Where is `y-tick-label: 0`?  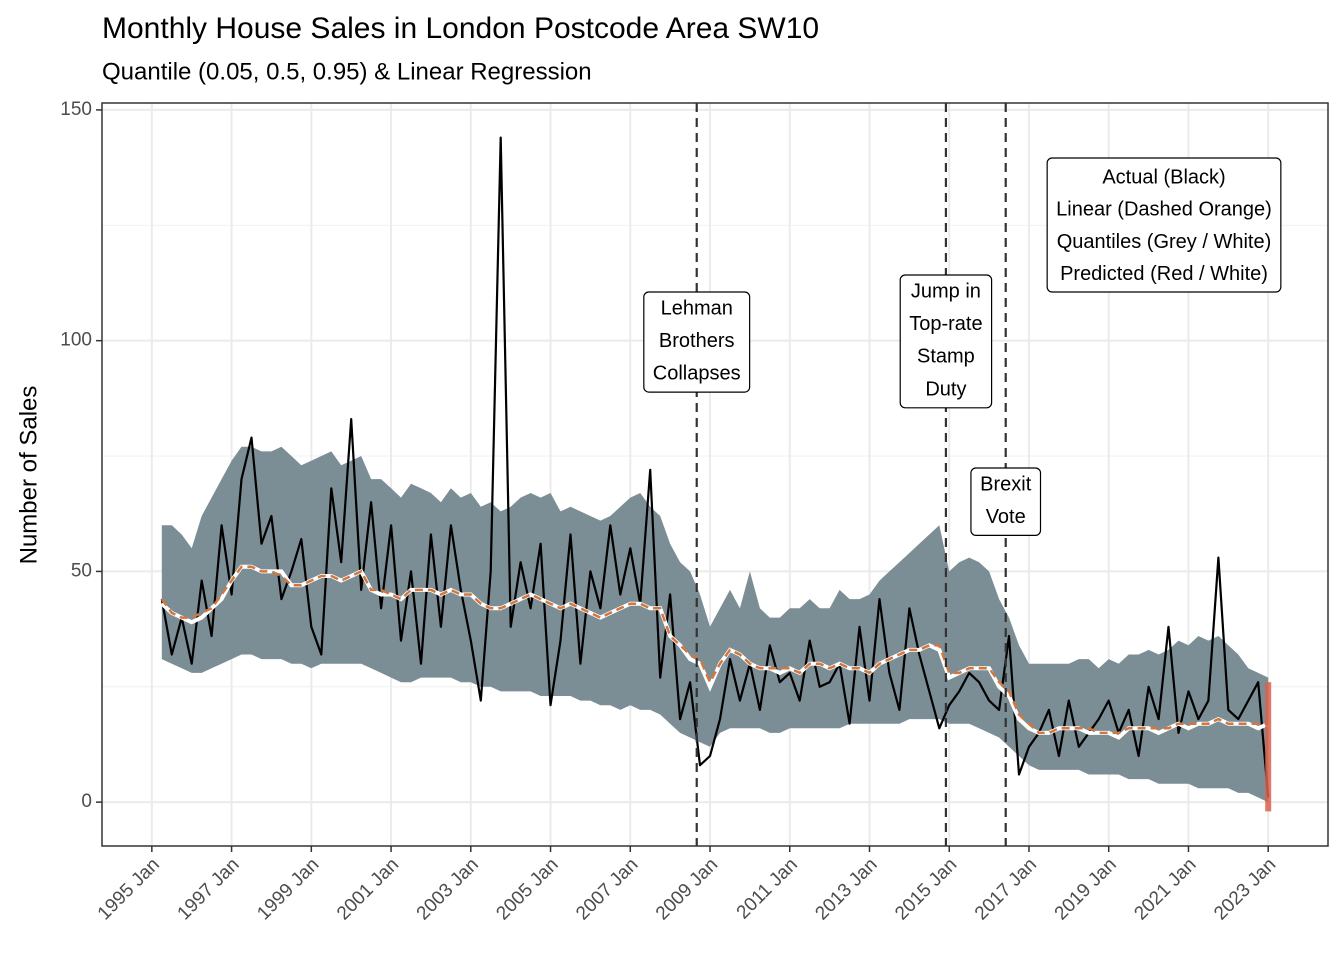
y-tick-label: 0 is located at coordinates (86, 801).